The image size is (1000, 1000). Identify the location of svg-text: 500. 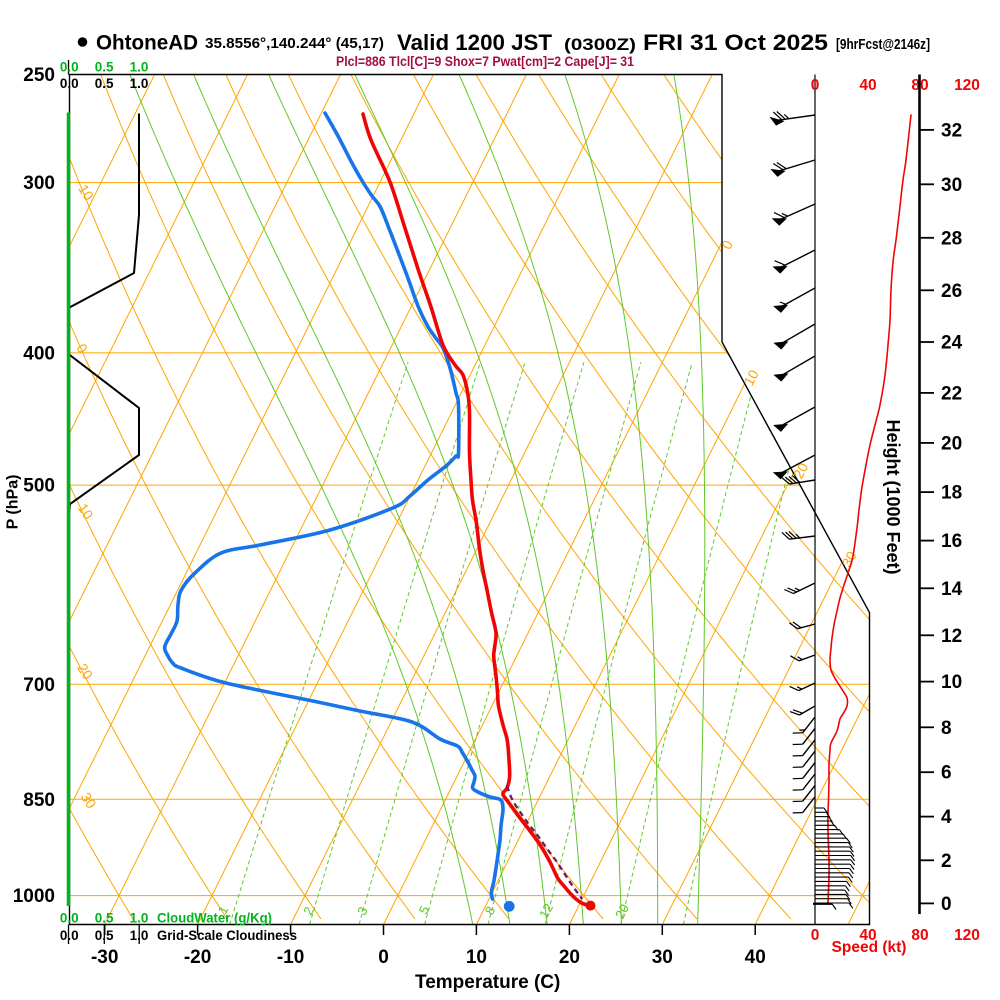
(39, 486).